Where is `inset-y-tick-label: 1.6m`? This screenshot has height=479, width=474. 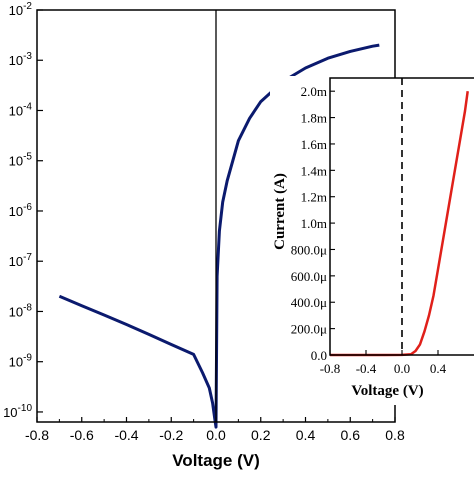 inset-y-tick-label: 1.6m is located at coordinates (314, 144).